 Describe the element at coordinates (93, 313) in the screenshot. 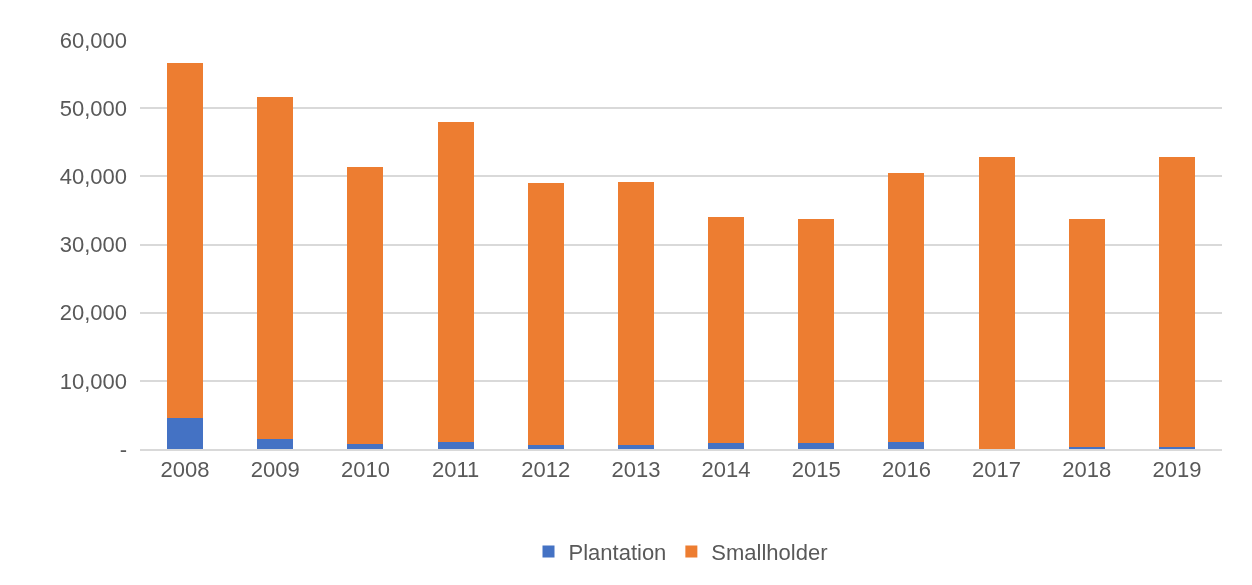

I see `y-tick-label: 20,000` at that location.